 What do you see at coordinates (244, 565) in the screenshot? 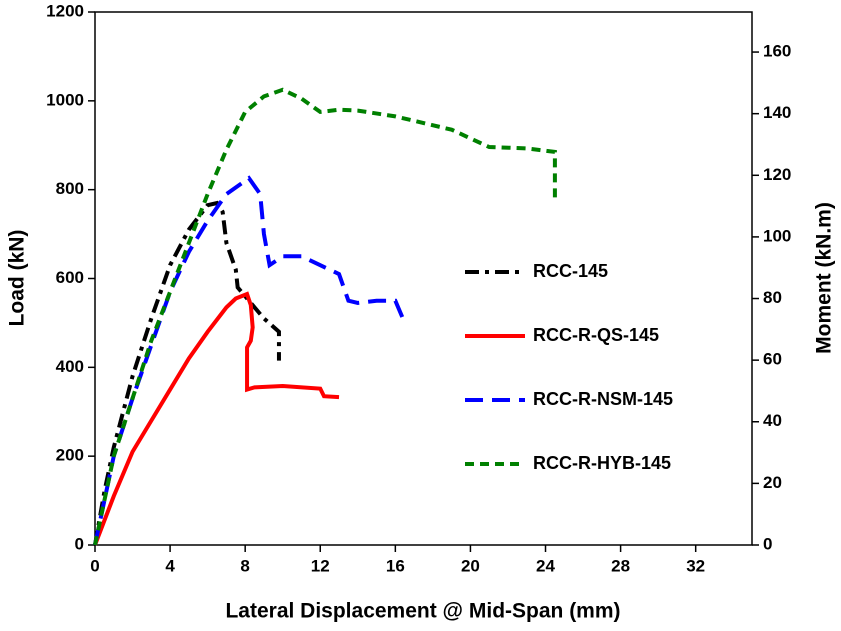
I see `x-tick-label: 8` at bounding box center [244, 565].